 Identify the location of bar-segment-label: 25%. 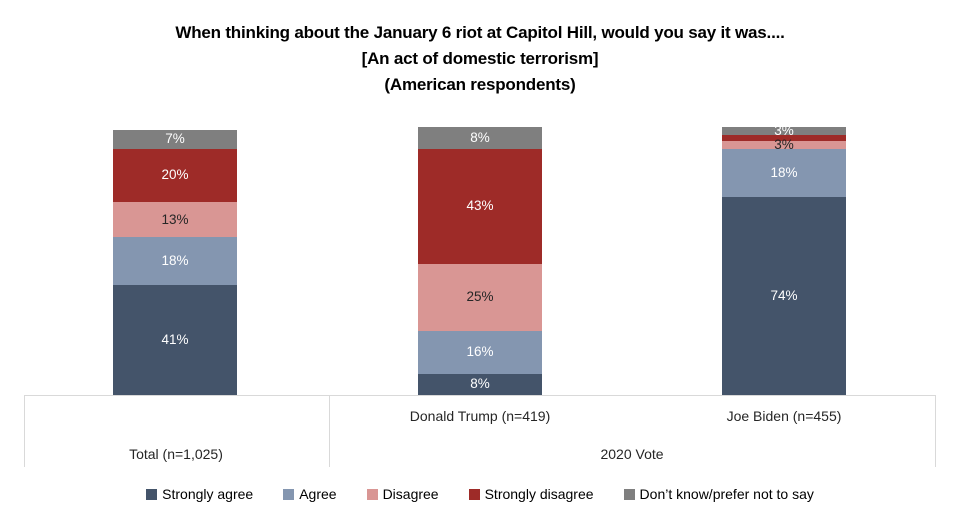
(480, 297).